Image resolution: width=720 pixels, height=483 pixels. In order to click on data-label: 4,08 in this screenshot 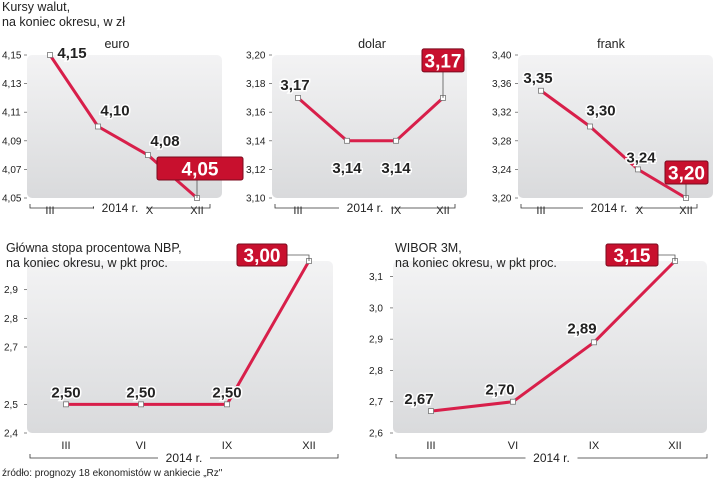, I will do `click(164, 141)`.